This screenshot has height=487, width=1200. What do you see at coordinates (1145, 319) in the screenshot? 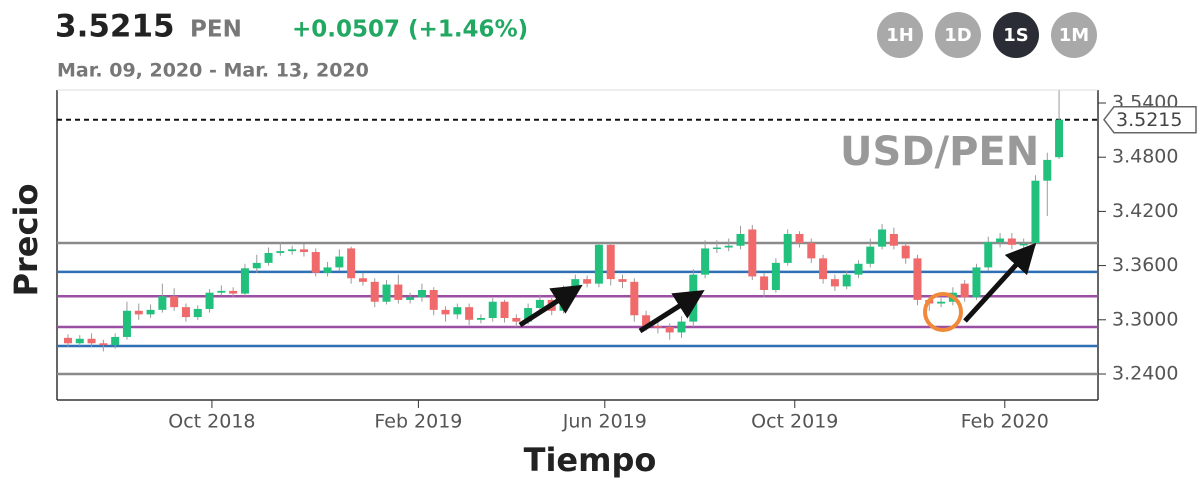
I see `y-tick-label: 3.3000` at bounding box center [1145, 319].